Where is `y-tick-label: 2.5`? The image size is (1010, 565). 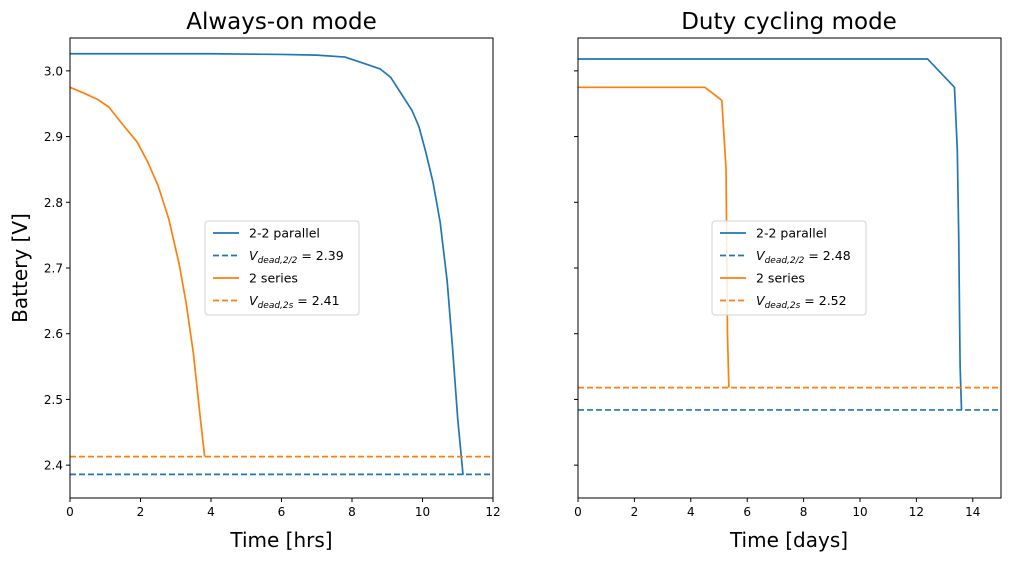
y-tick-label: 2.5 is located at coordinates (53, 400).